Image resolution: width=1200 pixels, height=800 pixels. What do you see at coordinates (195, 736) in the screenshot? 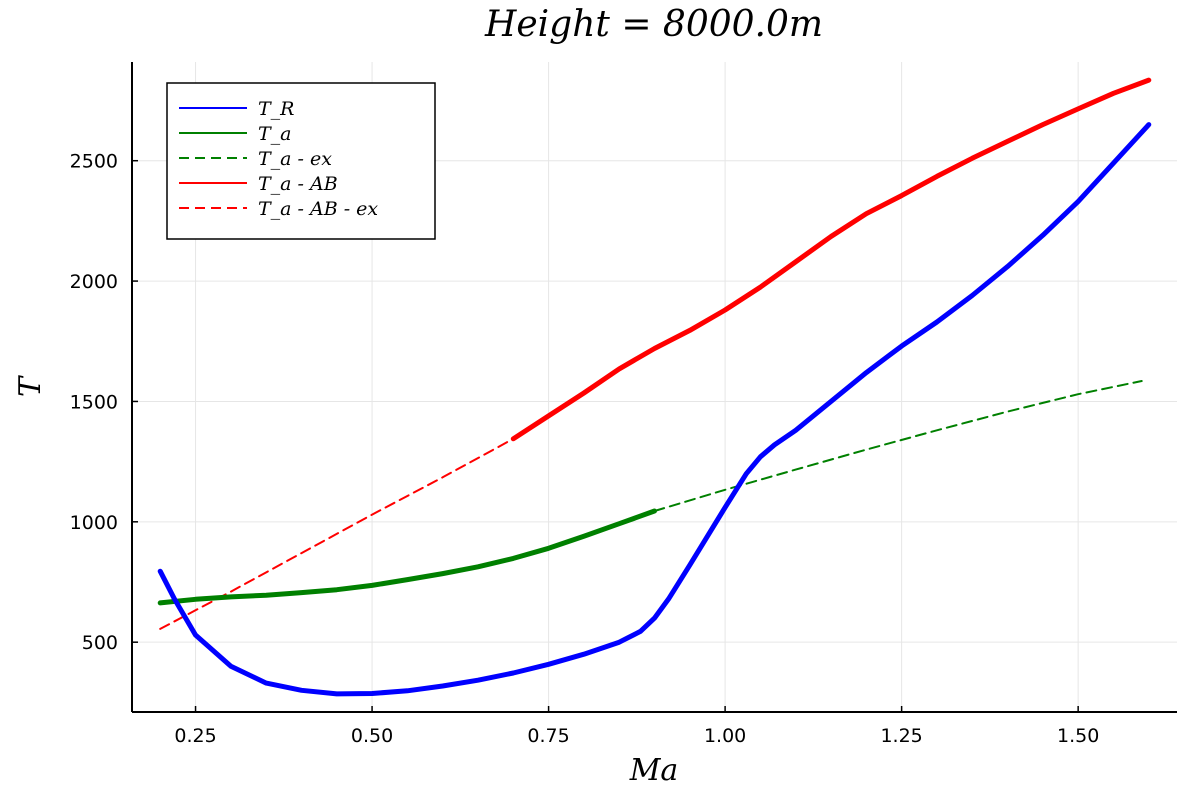
I see `x-tick-label: 0.25` at bounding box center [195, 736].